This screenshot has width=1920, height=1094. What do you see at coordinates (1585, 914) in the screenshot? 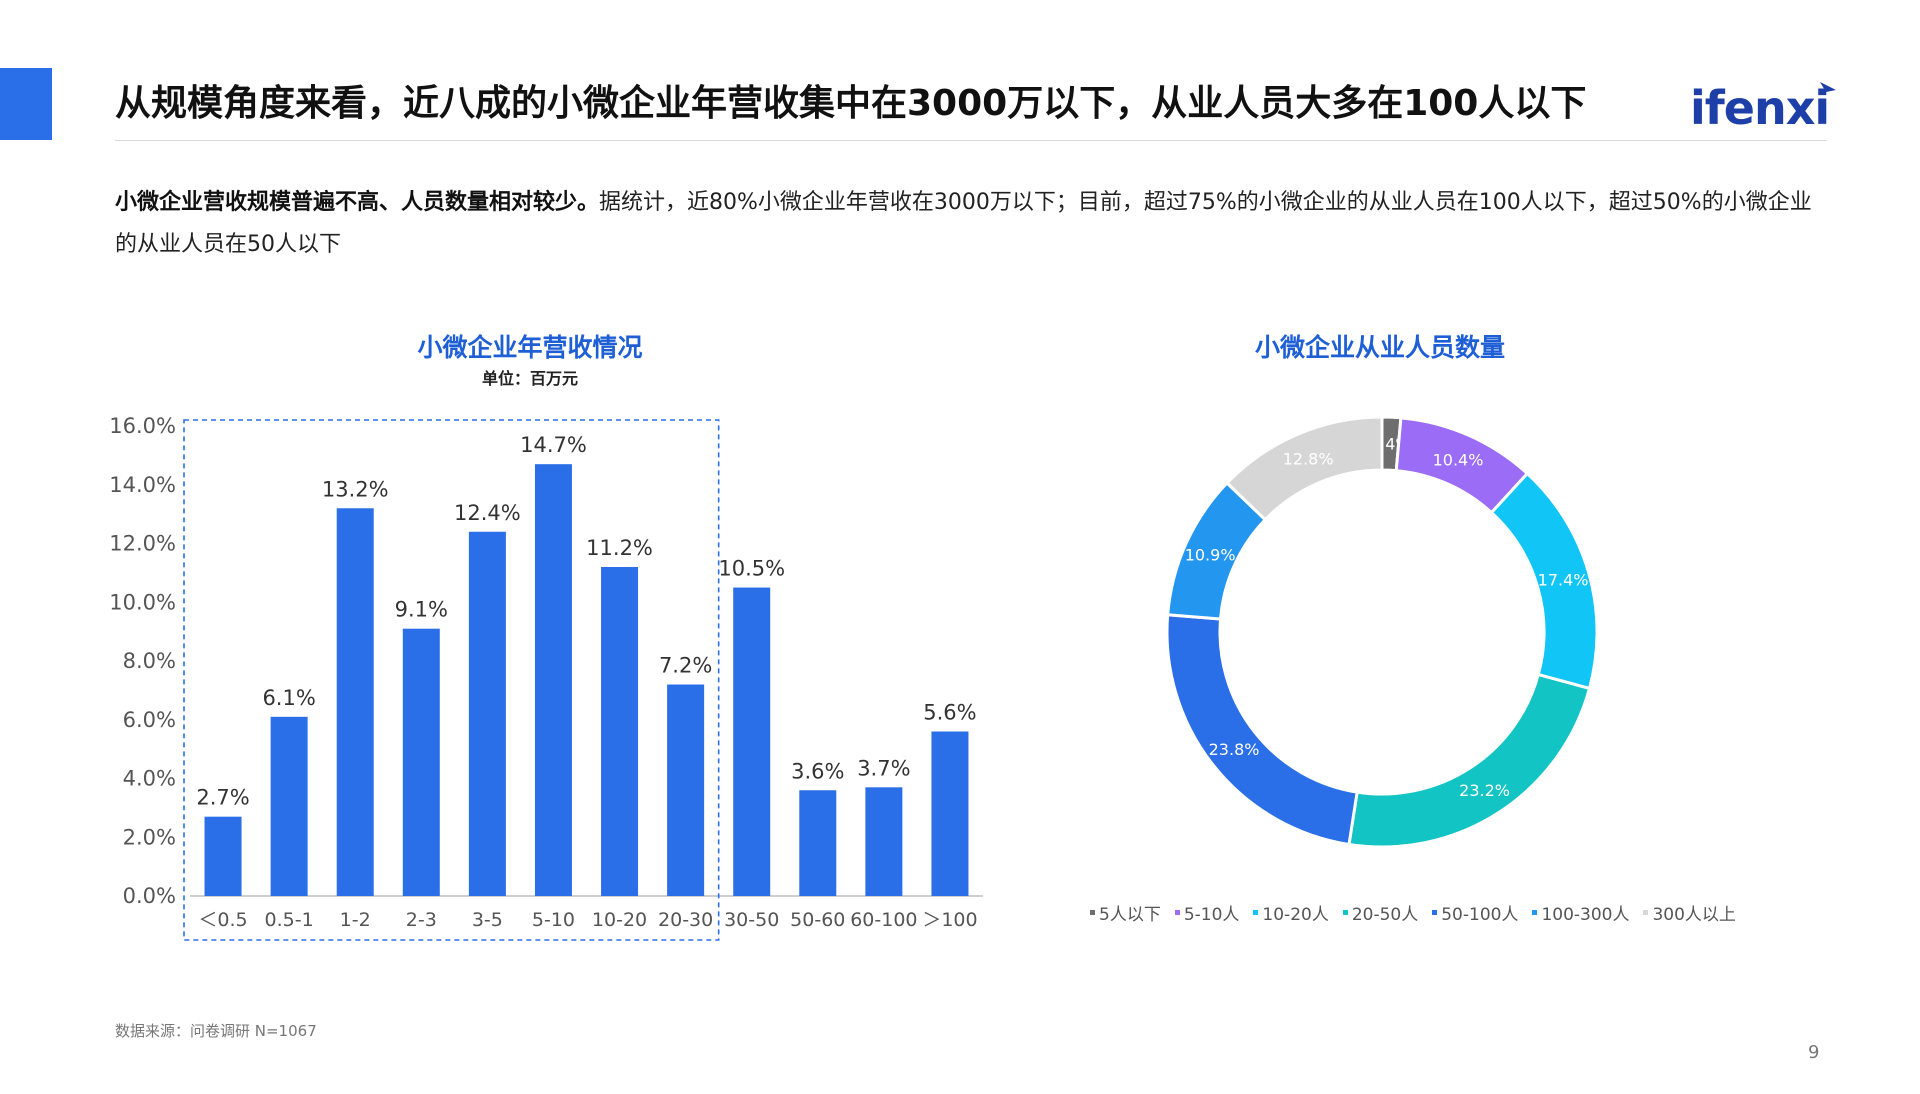
I see `legend-label: 100-300人` at bounding box center [1585, 914].